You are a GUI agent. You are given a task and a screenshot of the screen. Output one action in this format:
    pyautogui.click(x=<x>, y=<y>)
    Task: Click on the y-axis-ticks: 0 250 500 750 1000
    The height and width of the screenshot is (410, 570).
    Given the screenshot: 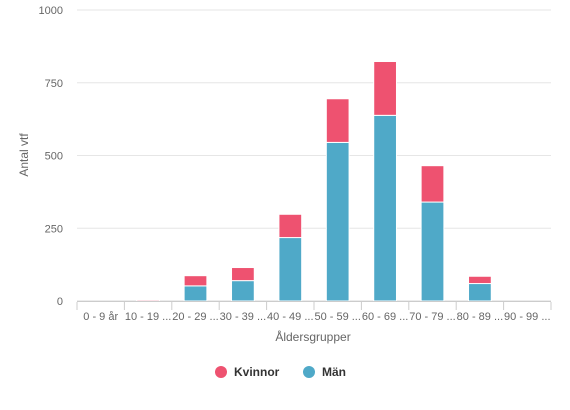 What is the action you would take?
    pyautogui.click(x=51, y=156)
    